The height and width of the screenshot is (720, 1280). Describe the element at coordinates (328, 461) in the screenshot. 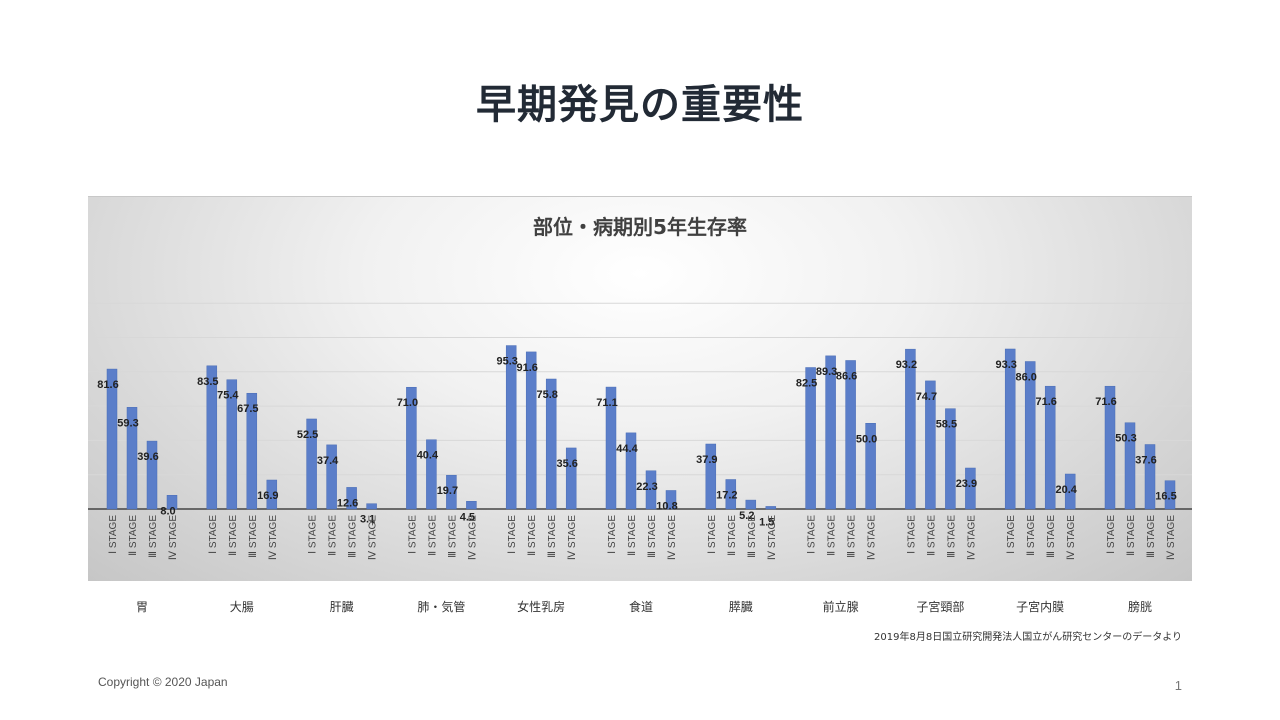

I see `data-label: 37.4` at that location.